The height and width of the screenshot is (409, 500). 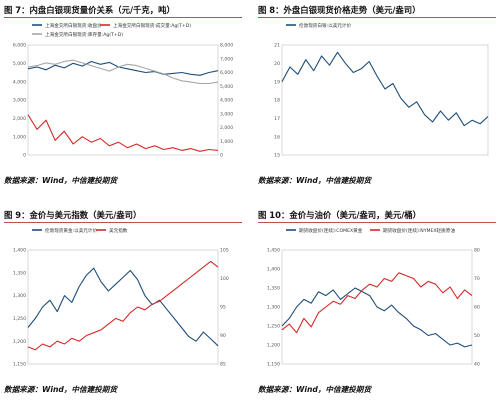 I want to click on figure-title: 图 10：金价与油价（美元/盎司，美元/桶）, so click(x=340, y=215).